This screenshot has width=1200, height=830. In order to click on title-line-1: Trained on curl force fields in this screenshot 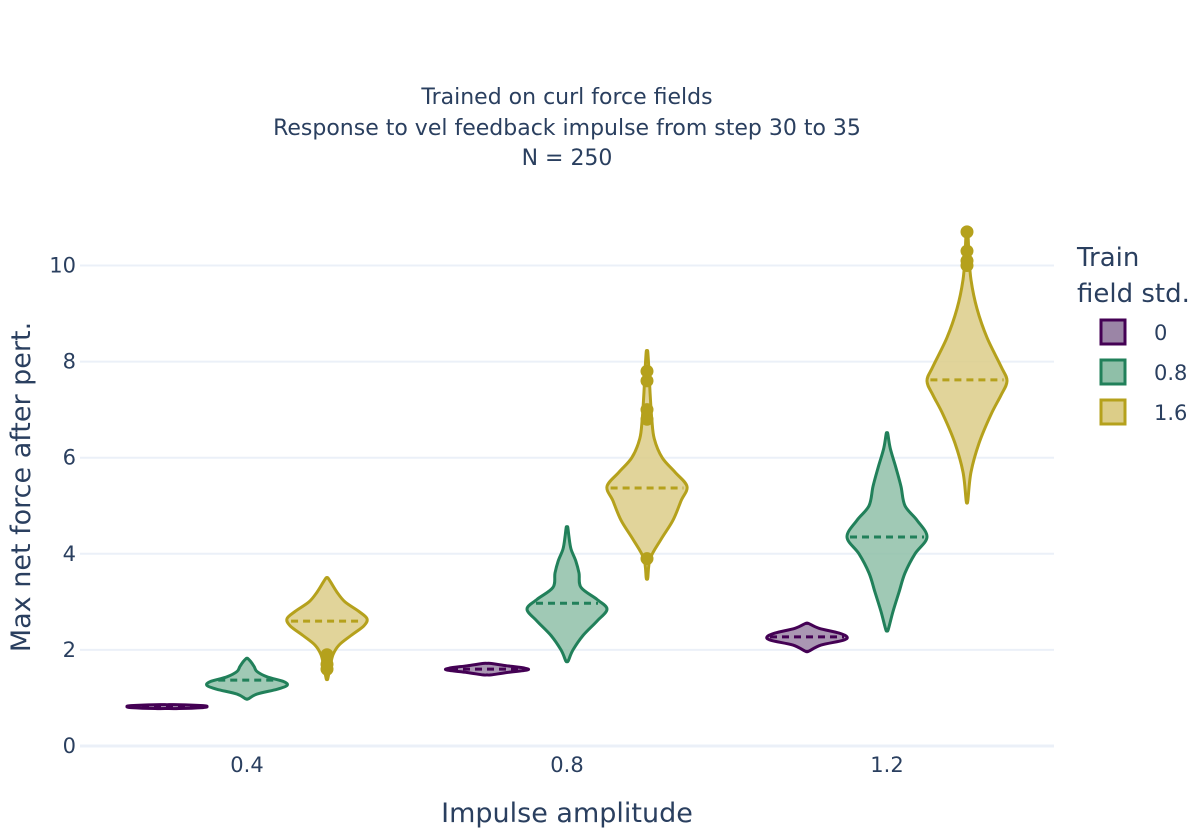, I will do `click(566, 97)`.